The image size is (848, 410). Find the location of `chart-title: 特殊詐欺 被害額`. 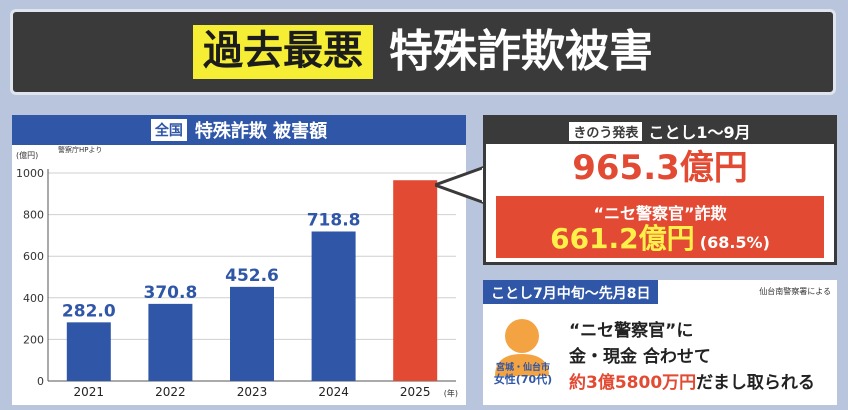

chart-title: 特殊詐欺 被害額 is located at coordinates (261, 131).